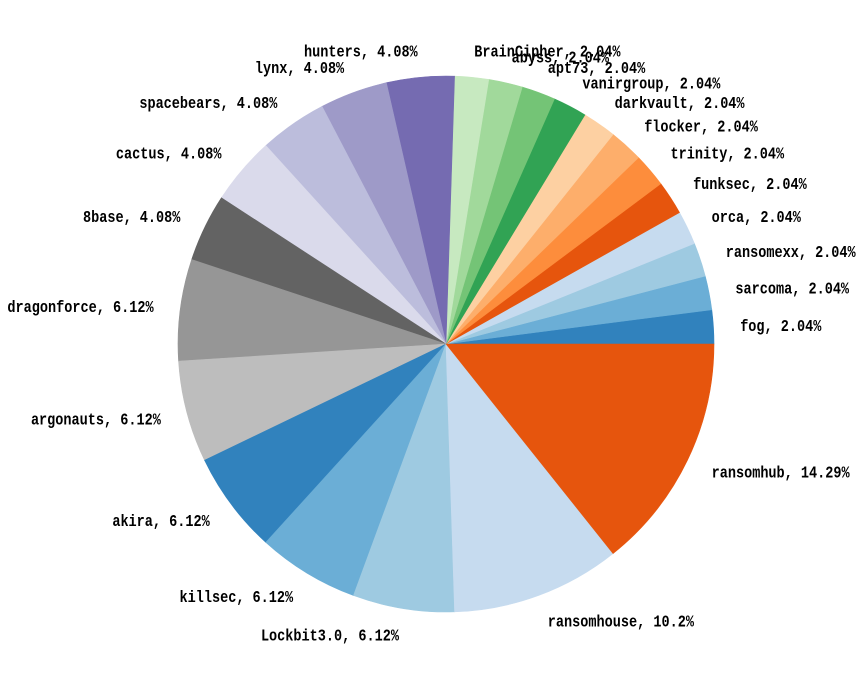 This screenshot has height=689, width=863. I want to click on svg-text: akira, 6.12%, so click(160, 521).